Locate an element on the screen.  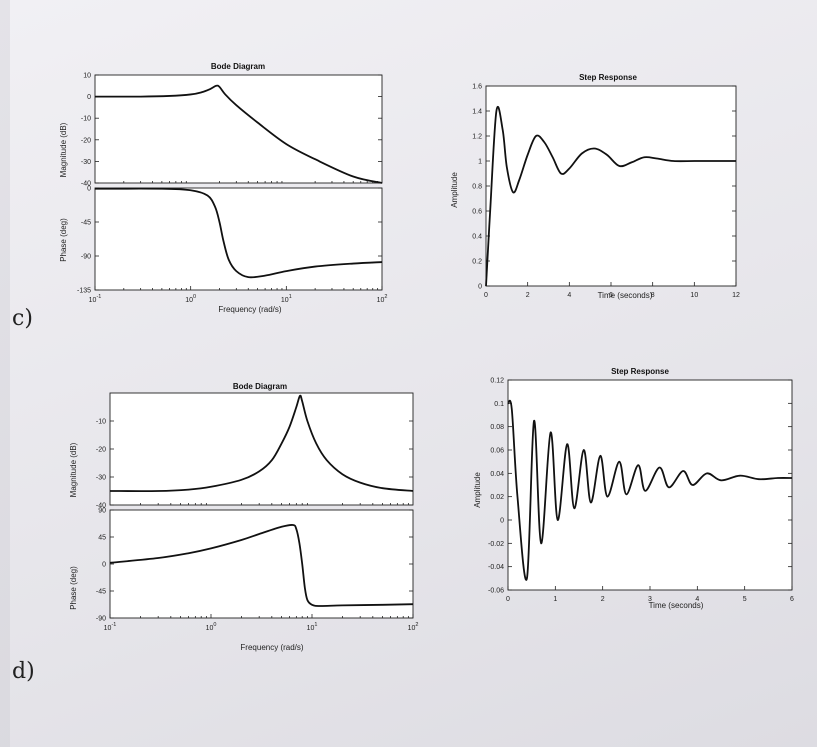
d-bode-mag-ylabel: Magnitude (dB) is located at coordinates (73, 469).